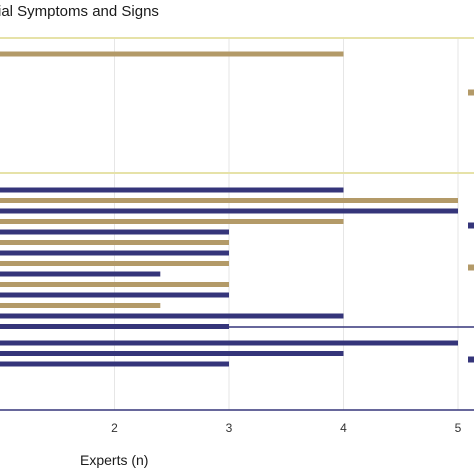 The height and width of the screenshot is (474, 474). Describe the element at coordinates (114, 460) in the screenshot. I see `x-axis-label: Experts (n)` at that location.